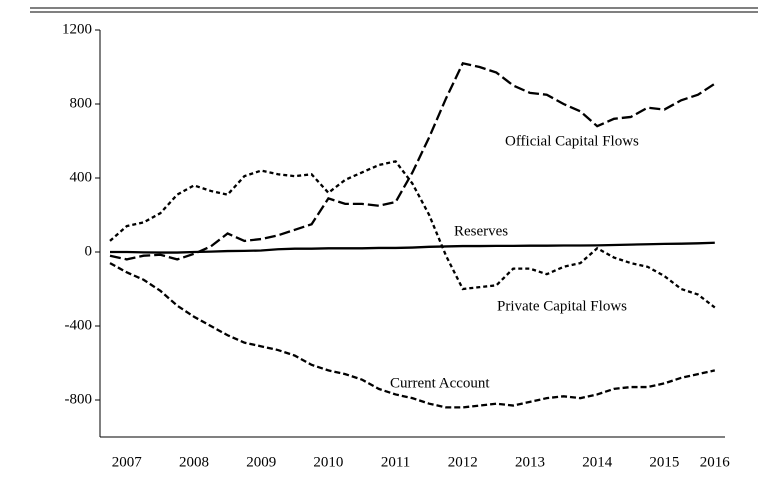 Image resolution: width=758 pixels, height=478 pixels. I want to click on y-tick-label: -400, so click(79, 325).